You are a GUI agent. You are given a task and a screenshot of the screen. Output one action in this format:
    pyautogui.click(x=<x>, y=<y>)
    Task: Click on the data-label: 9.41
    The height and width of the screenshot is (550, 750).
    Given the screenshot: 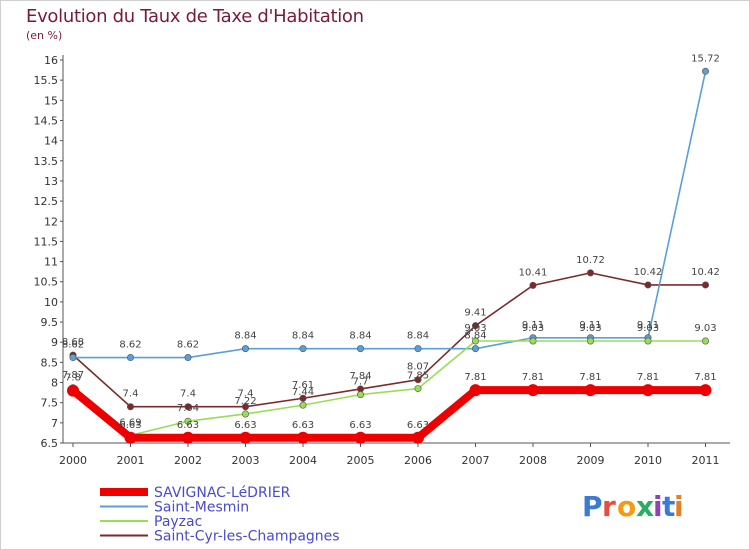 What is the action you would take?
    pyautogui.click(x=475, y=313)
    